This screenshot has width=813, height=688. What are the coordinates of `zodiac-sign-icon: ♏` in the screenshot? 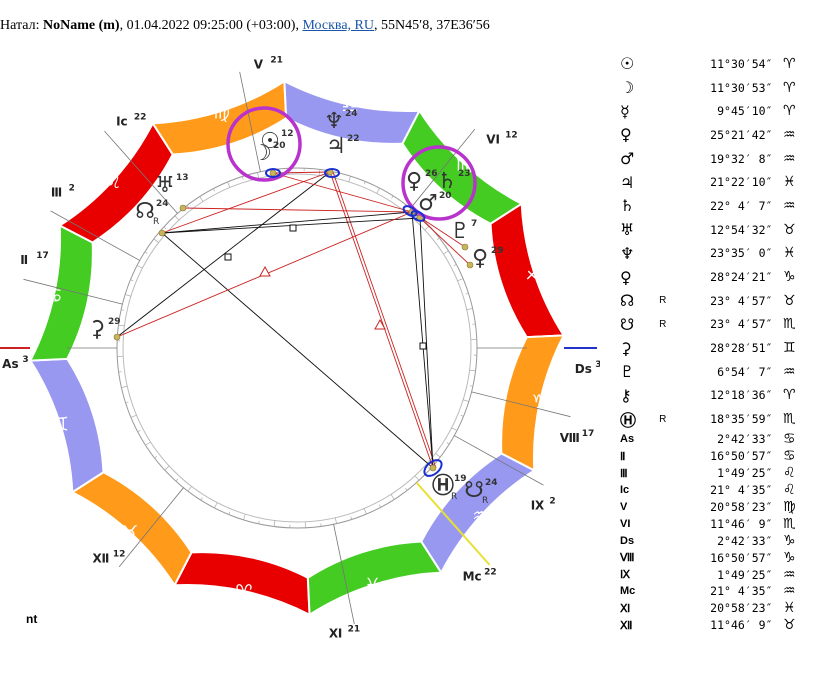 It's located at (789, 419).